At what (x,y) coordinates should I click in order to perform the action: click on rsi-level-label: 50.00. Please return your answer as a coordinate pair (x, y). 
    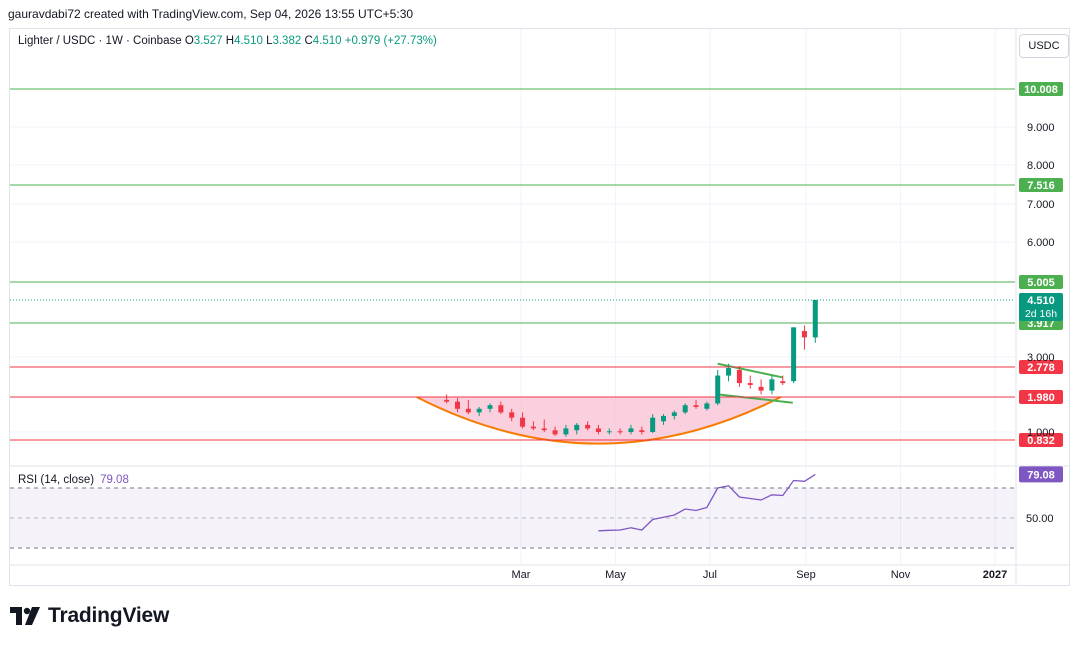
    Looking at the image, I should click on (1040, 519).